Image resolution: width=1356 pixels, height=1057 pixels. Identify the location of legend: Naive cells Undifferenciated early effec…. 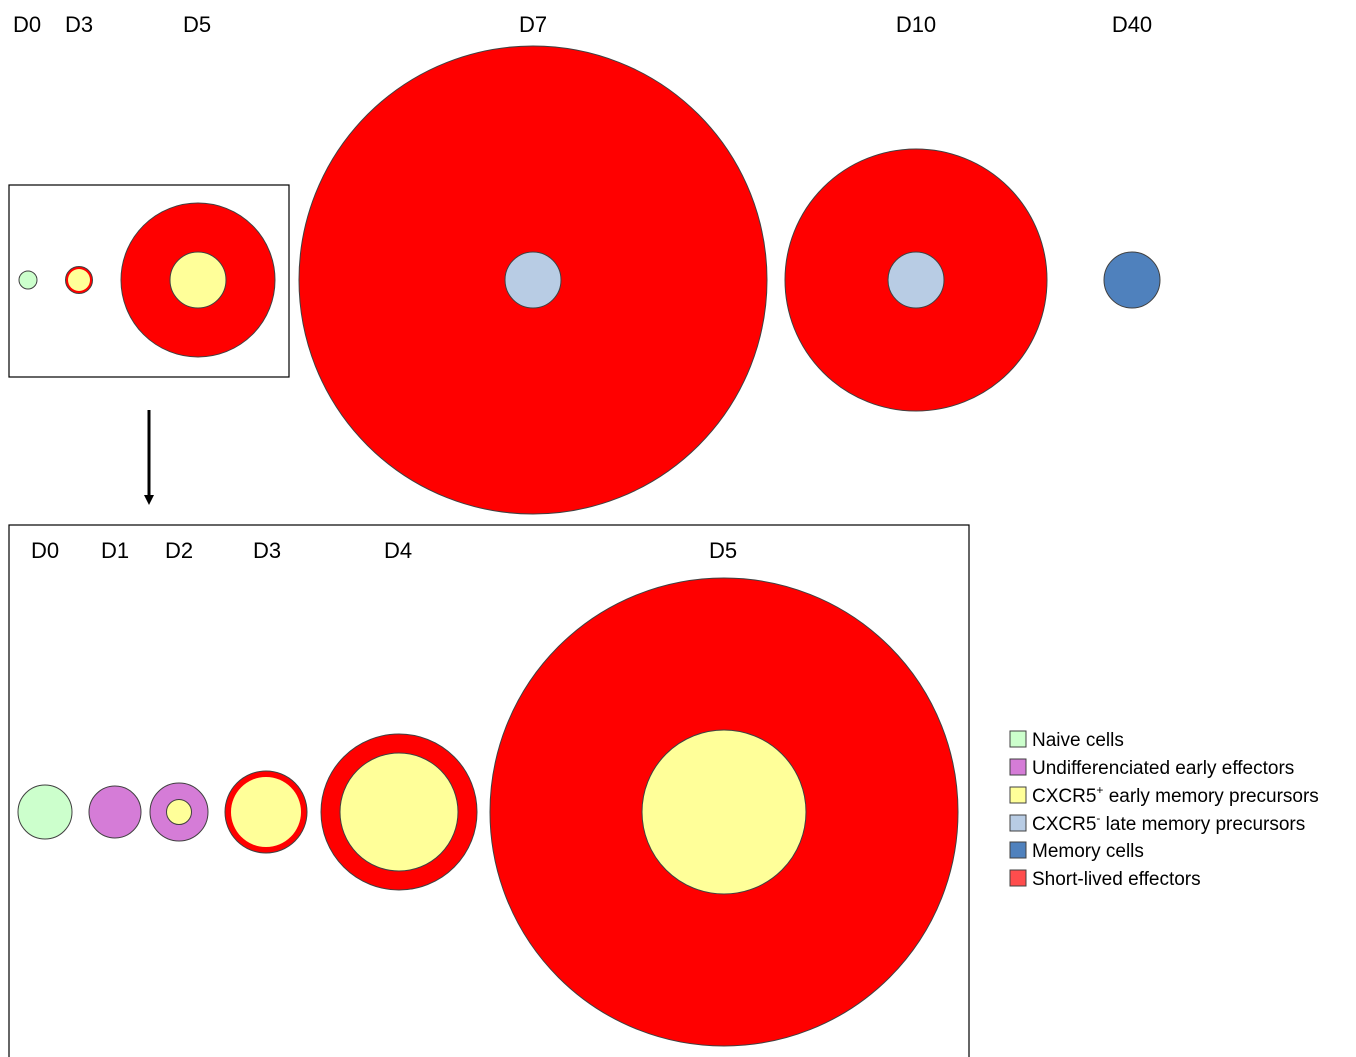
(1164, 810).